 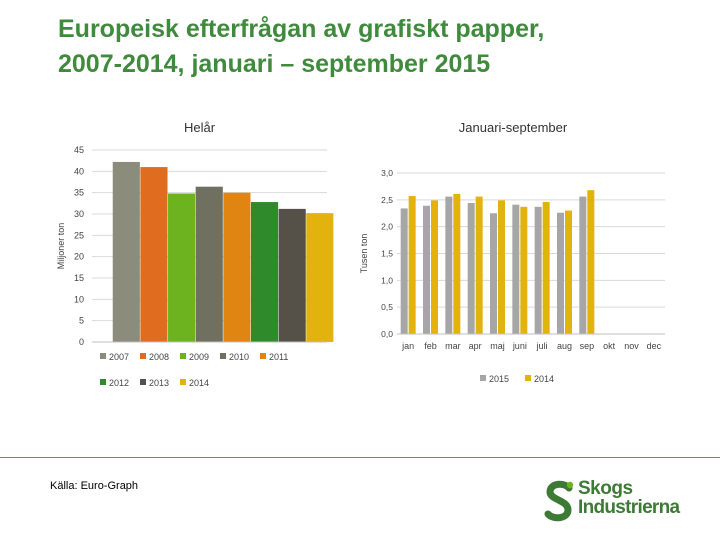 What do you see at coordinates (542, 346) in the screenshot?
I see `x-tick-label: juli` at bounding box center [542, 346].